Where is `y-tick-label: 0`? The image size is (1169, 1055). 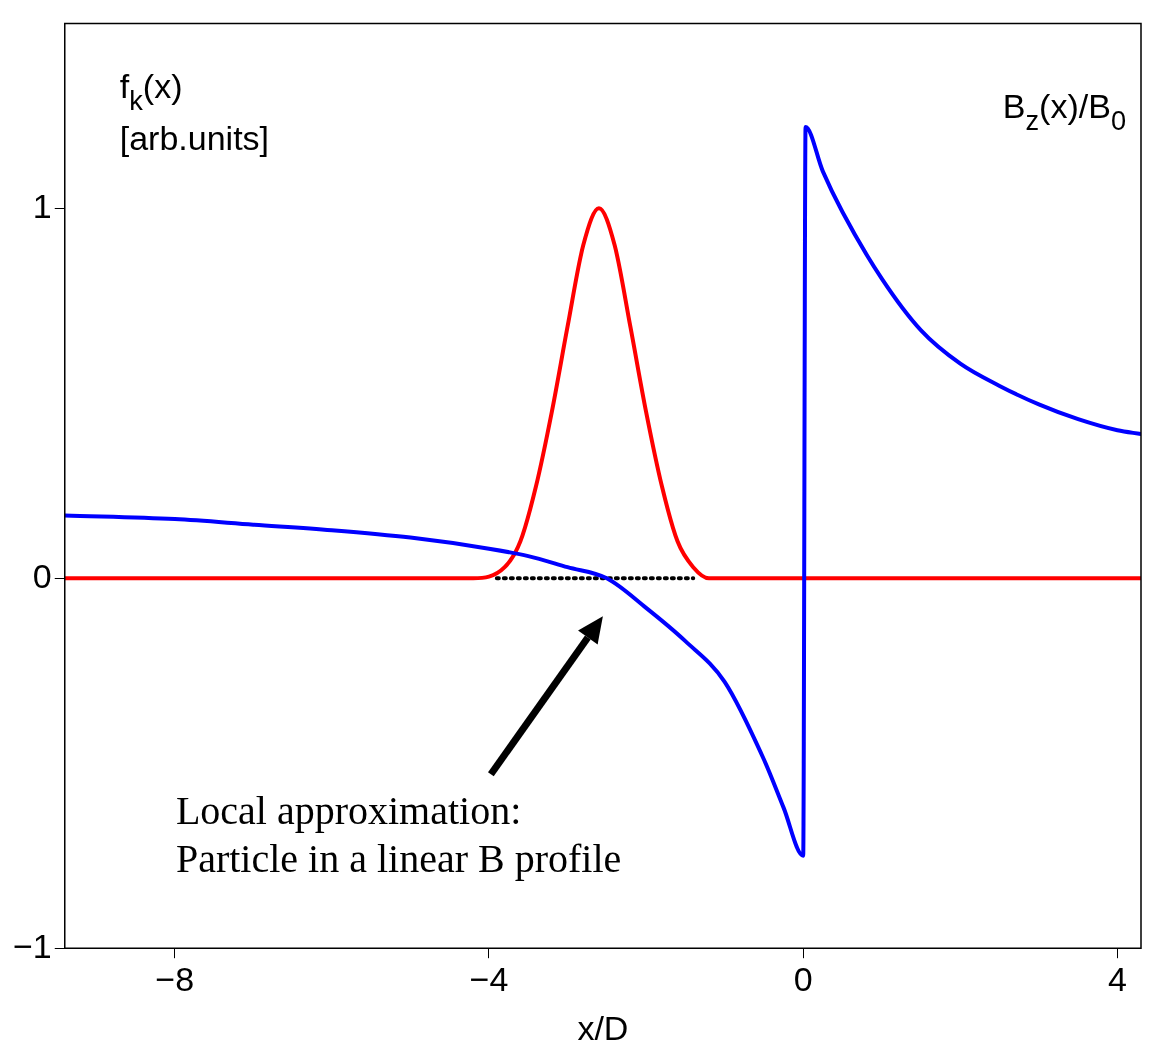 y-tick-label: 0 is located at coordinates (42, 575).